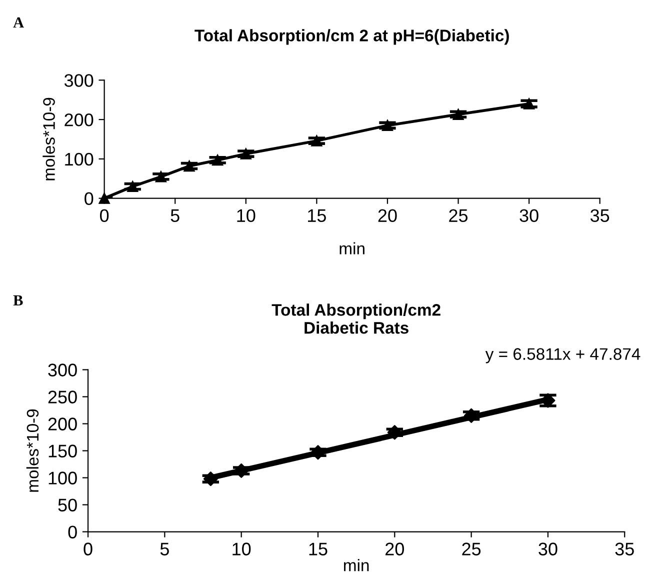 Image resolution: width=652 pixels, height=585 pixels. I want to click on y-tick-label: 150, so click(62, 451).